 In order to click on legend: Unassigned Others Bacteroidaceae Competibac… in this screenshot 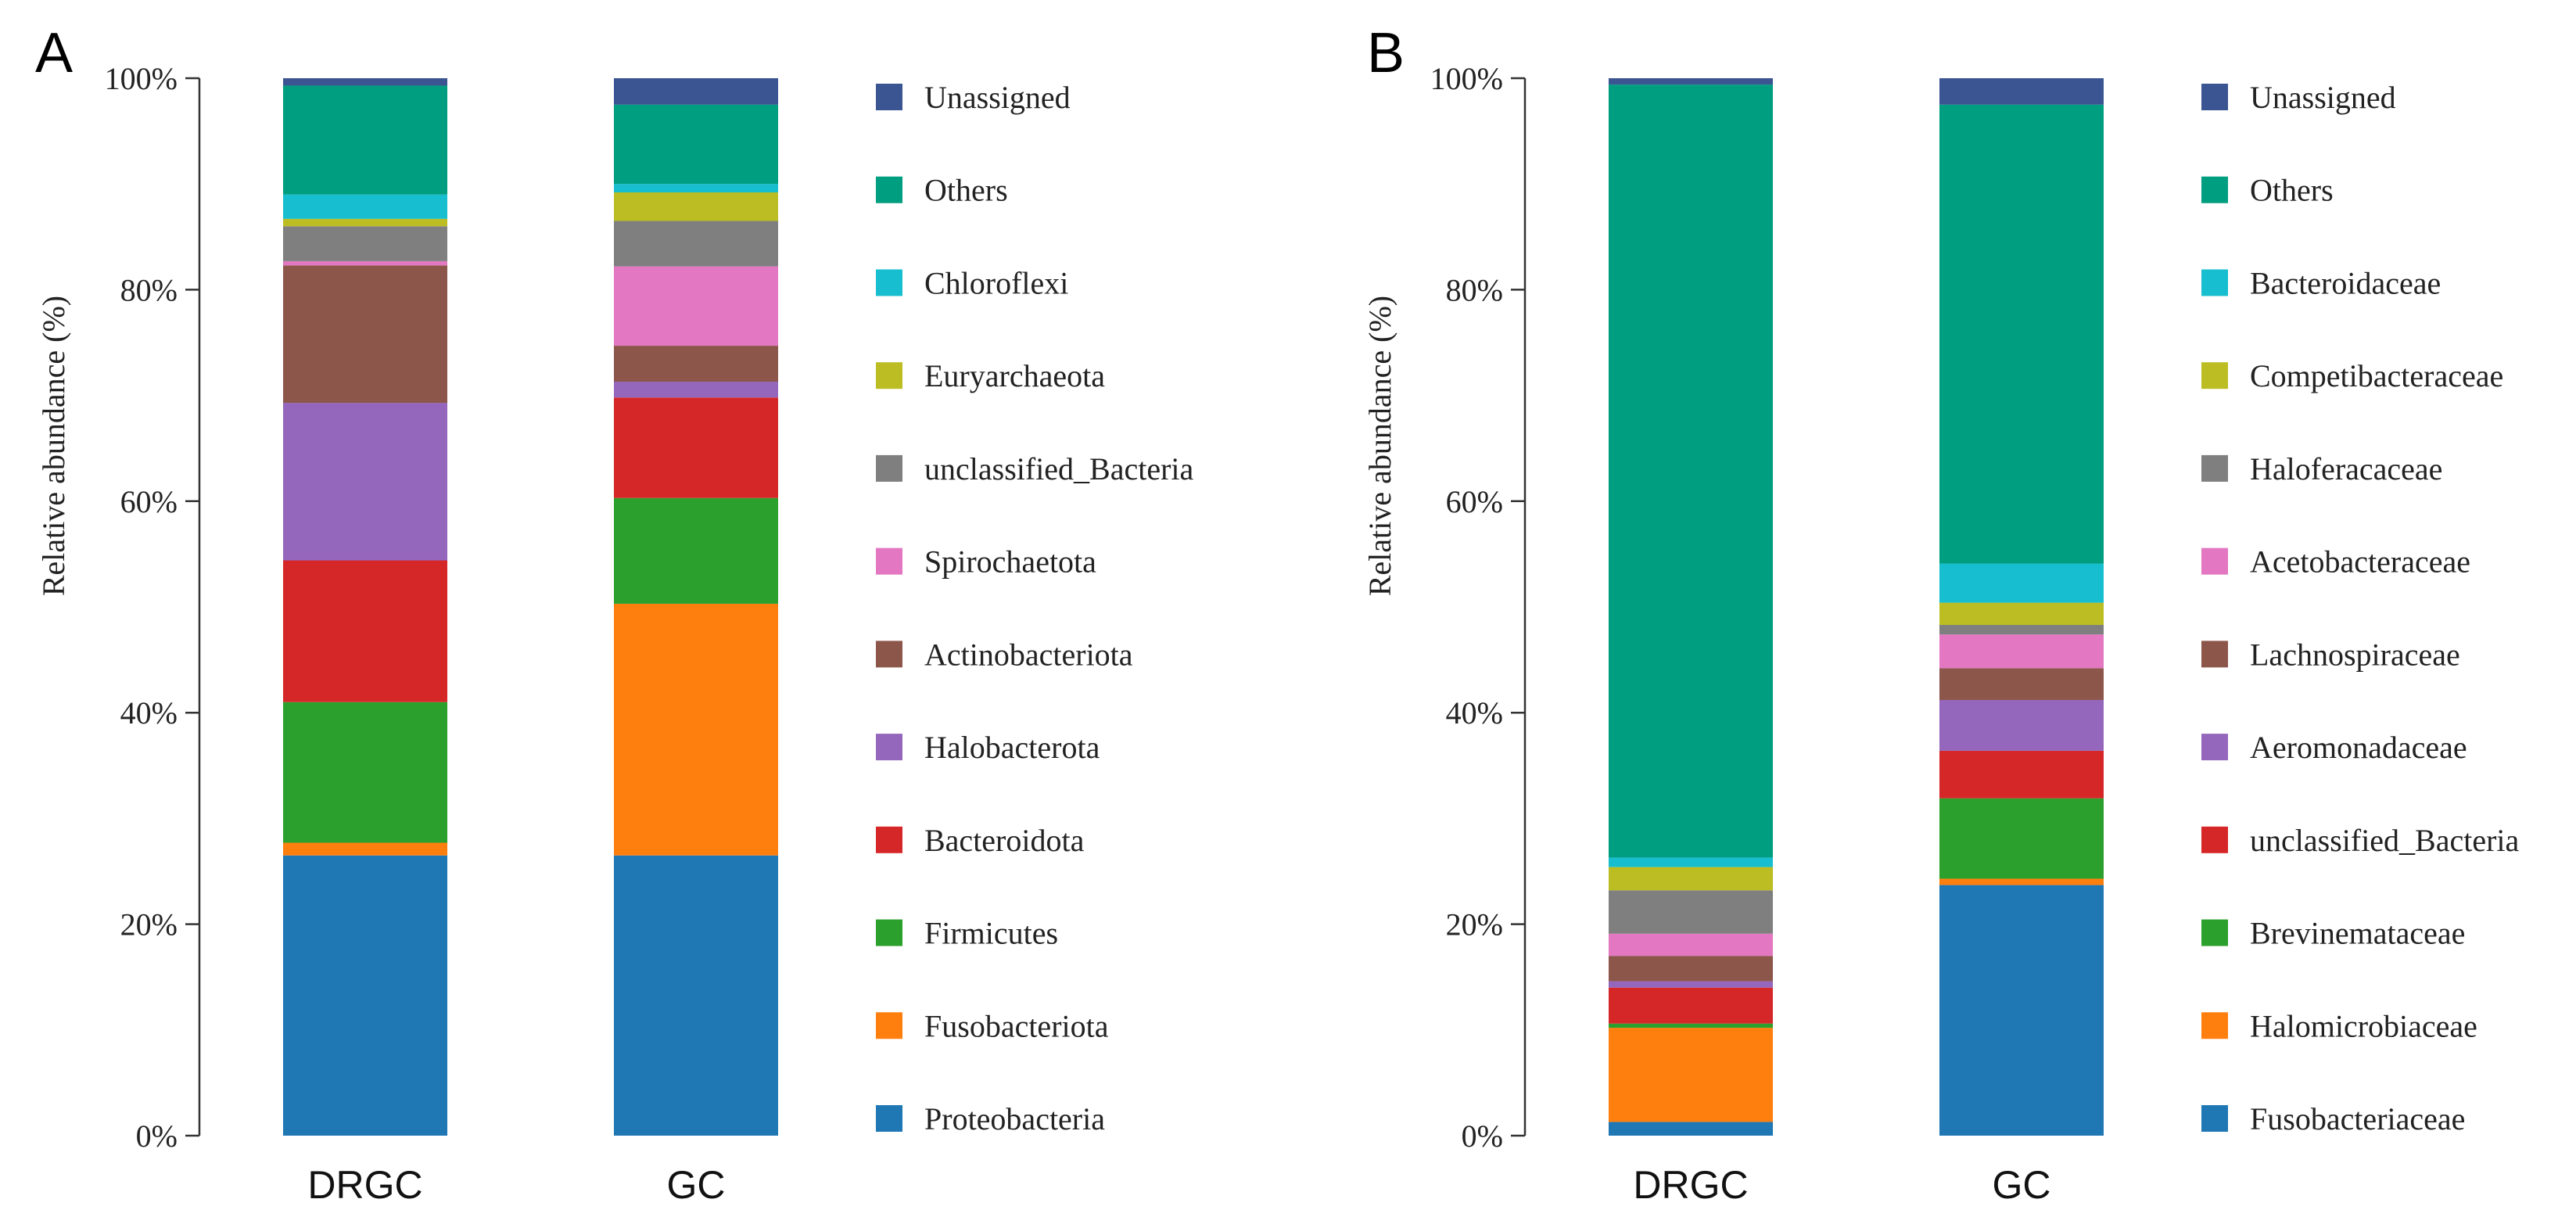, I will do `click(2360, 608)`.